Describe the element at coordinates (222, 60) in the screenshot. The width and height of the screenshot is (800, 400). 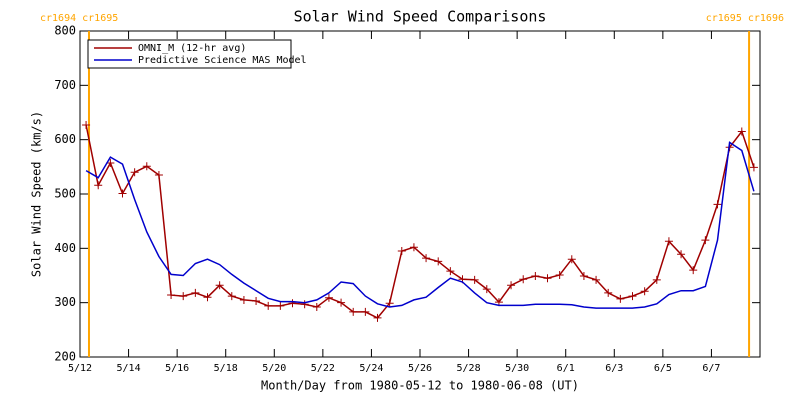
I see `legend-label: Predictive Science MAS Model` at that location.